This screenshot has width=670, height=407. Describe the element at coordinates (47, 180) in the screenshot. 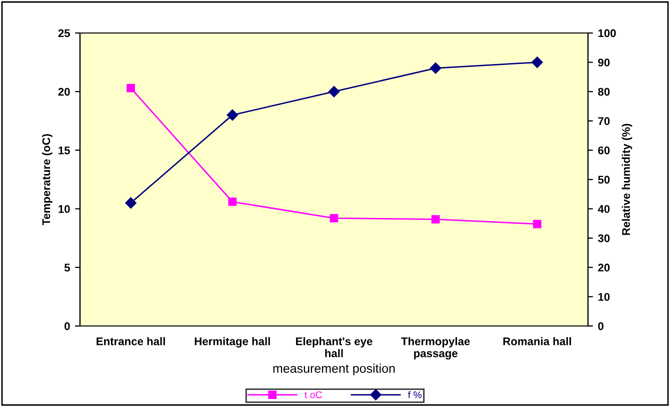

I see `y-axis-title: Temperature (oC)` at that location.